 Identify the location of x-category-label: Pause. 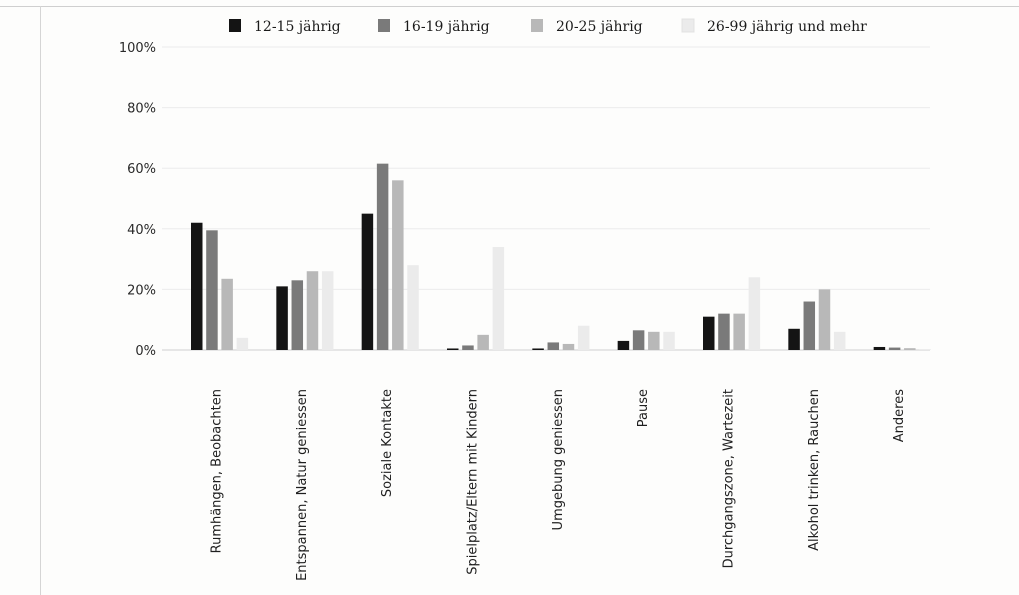
(643, 408).